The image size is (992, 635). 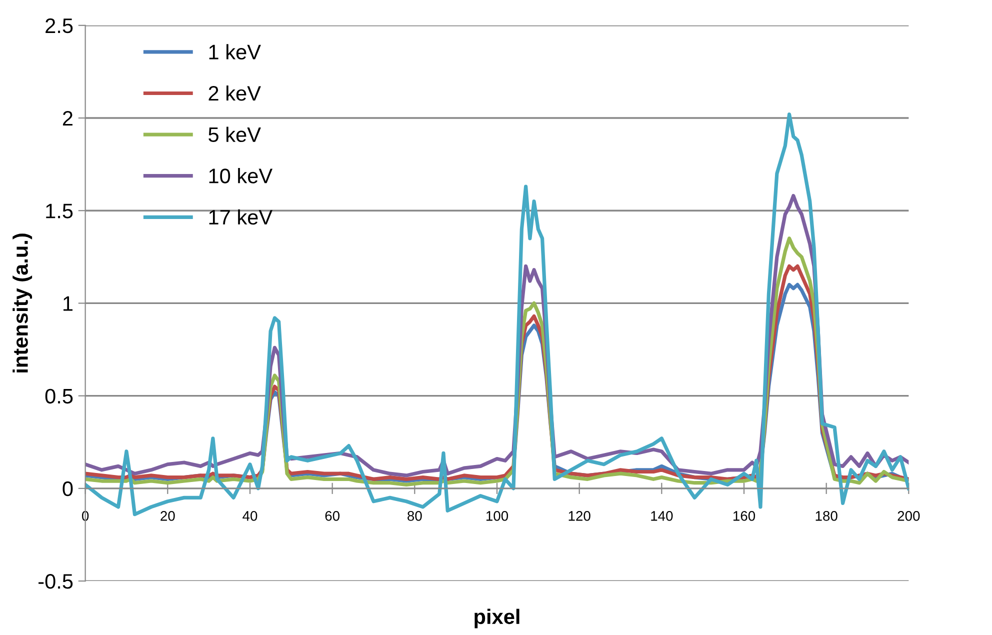 What do you see at coordinates (579, 516) in the screenshot?
I see `x-tick-label: 120` at bounding box center [579, 516].